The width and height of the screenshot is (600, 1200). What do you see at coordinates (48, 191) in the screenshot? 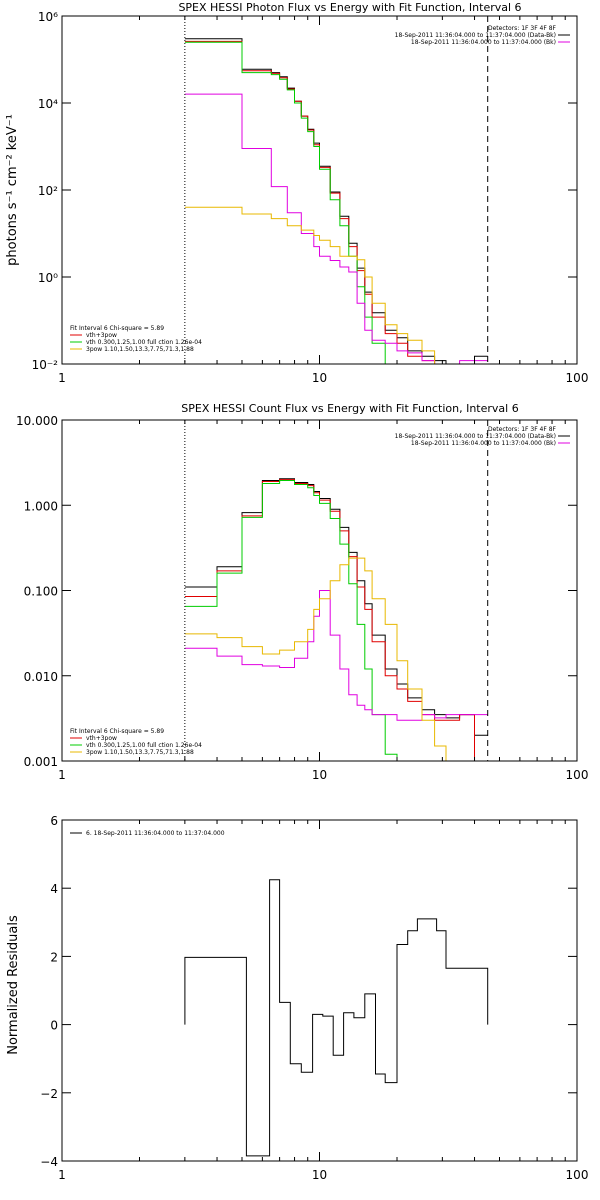
I see `photon-flux-ytick-label: 10²` at bounding box center [48, 191].